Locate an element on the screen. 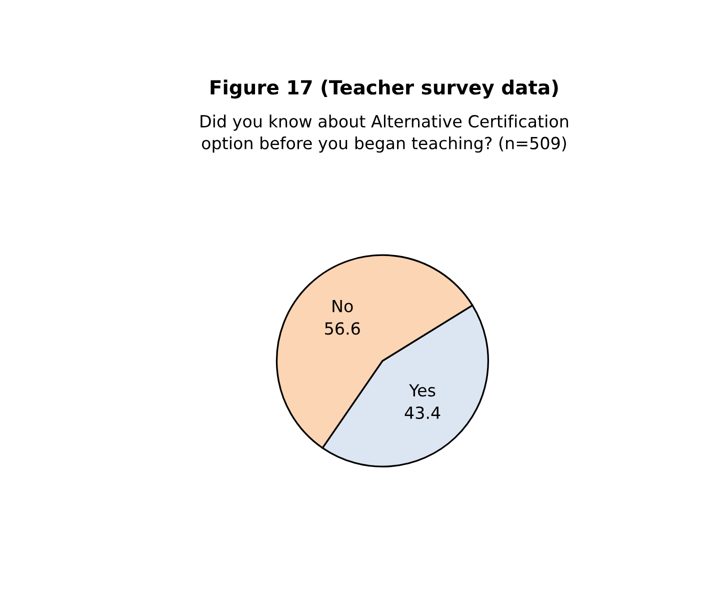  chart-subtitle: Did you know about Alternative Certification option before you began teaching? (n=509) is located at coordinates (384, 133).